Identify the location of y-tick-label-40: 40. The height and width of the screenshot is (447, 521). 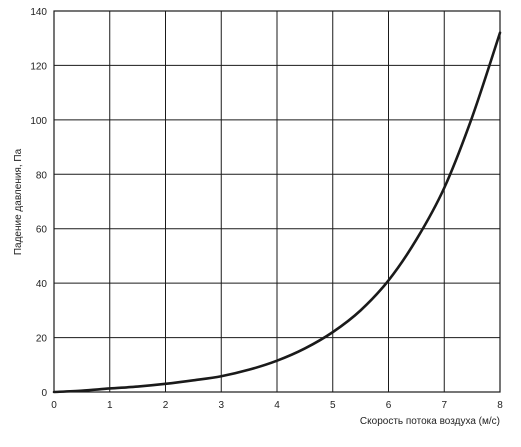
(42, 284).